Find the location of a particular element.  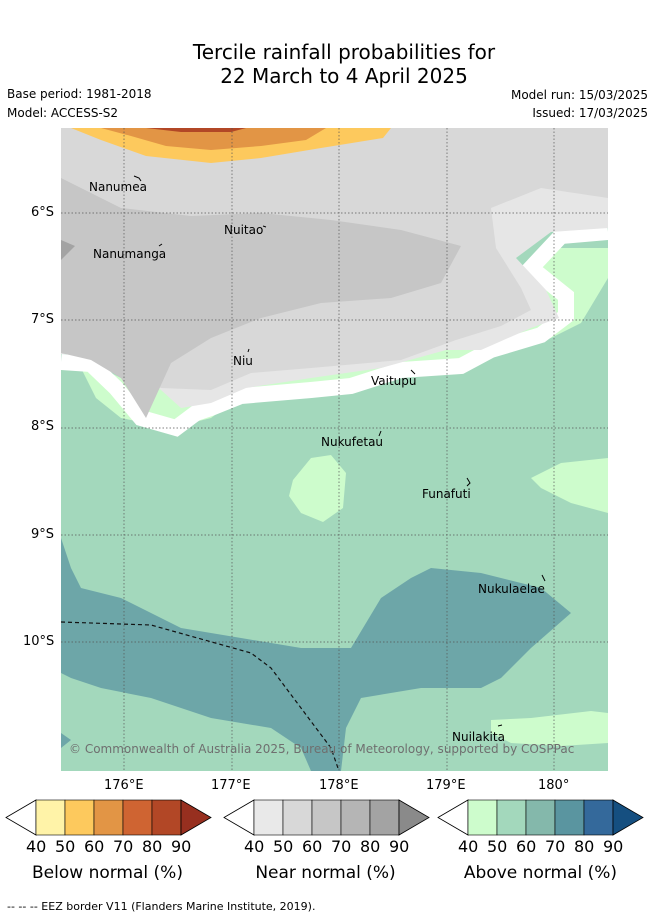

lon-label-176e: 176°E is located at coordinates (124, 785).